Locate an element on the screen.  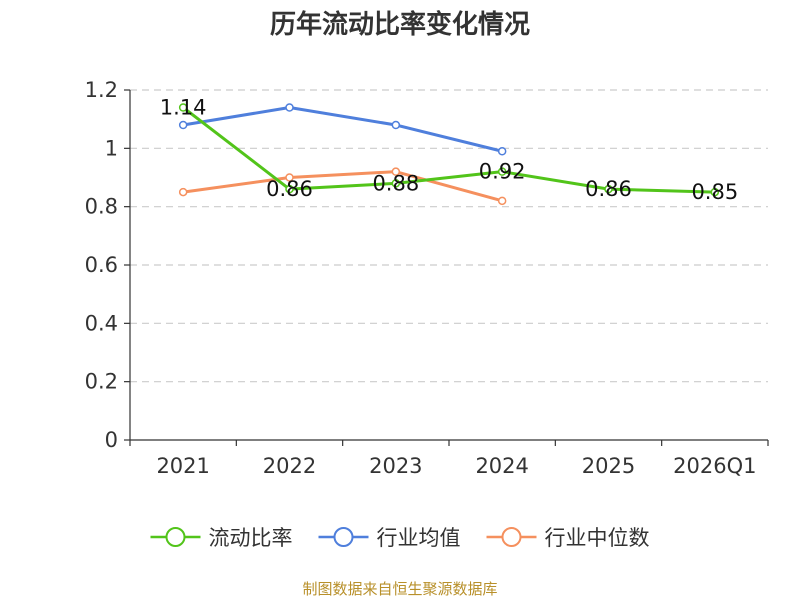
data-label: 1.14 is located at coordinates (183, 108).